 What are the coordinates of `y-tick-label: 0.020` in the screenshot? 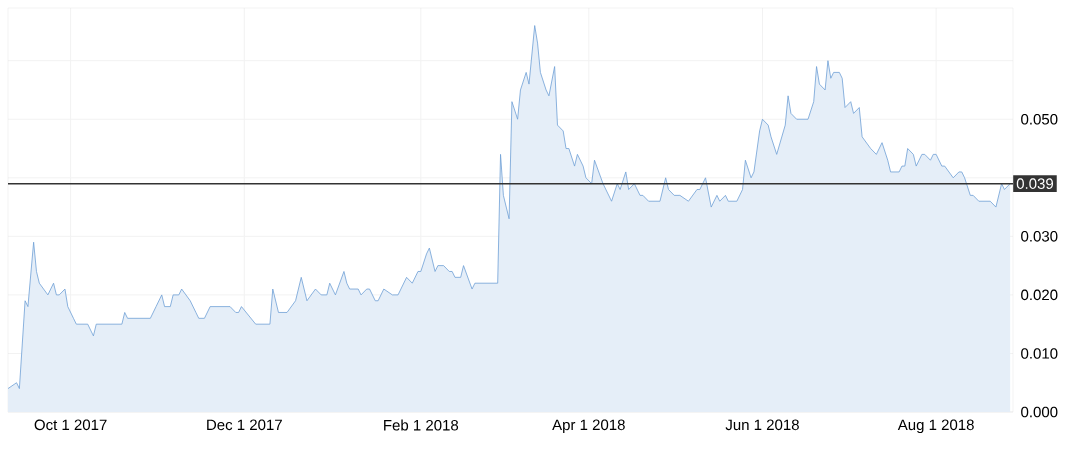 It's located at (1039, 295).